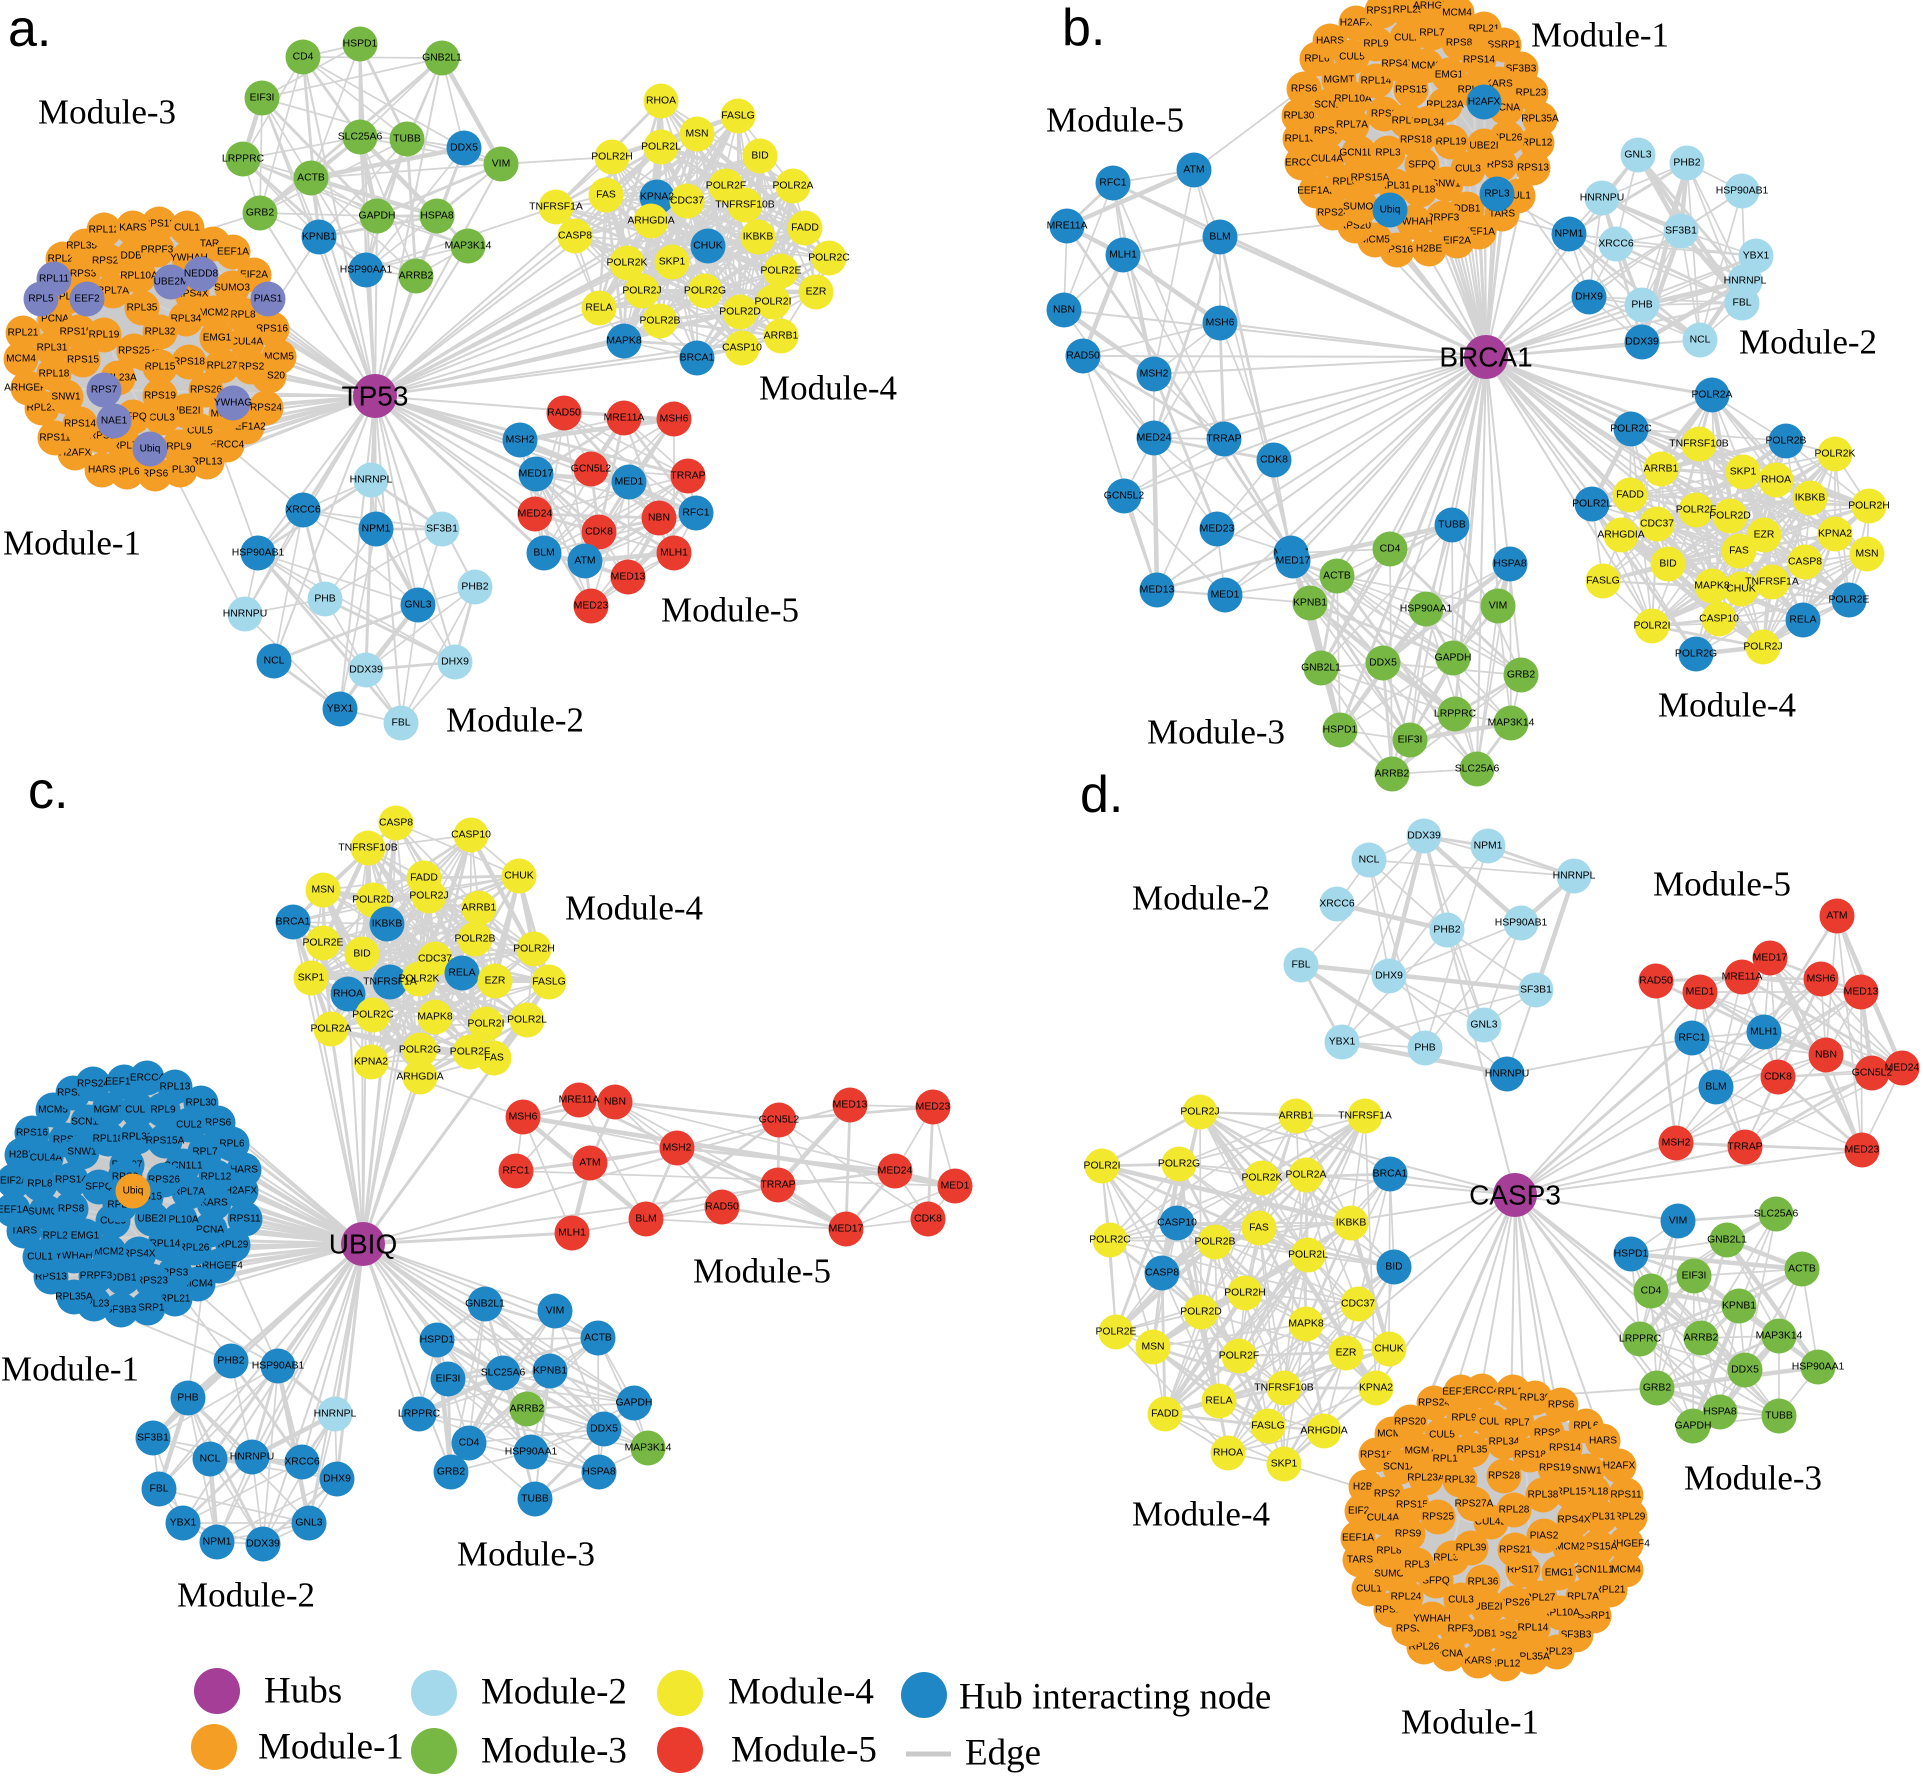 Image resolution: width=1923 pixels, height=1780 pixels. I want to click on svg-text: CUL5, so click(200, 431).